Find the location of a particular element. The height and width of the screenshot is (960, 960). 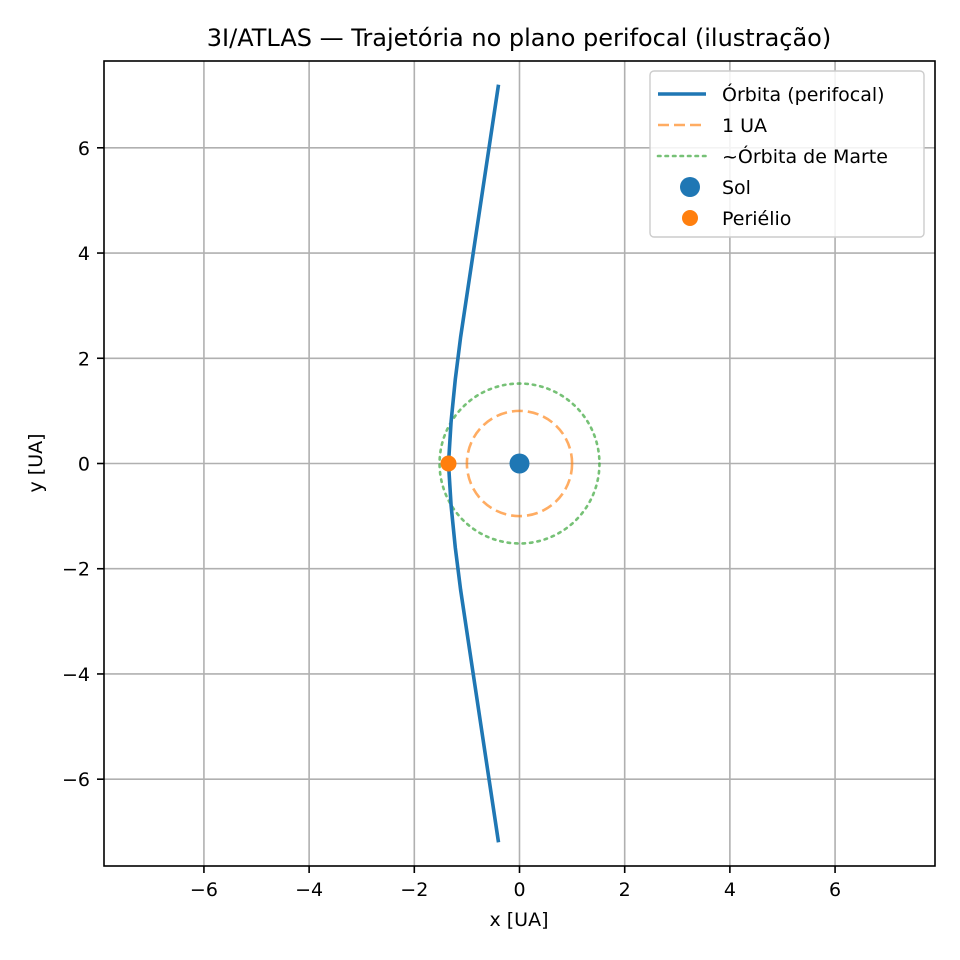

x-tick-label: 6 is located at coordinates (835, 890).